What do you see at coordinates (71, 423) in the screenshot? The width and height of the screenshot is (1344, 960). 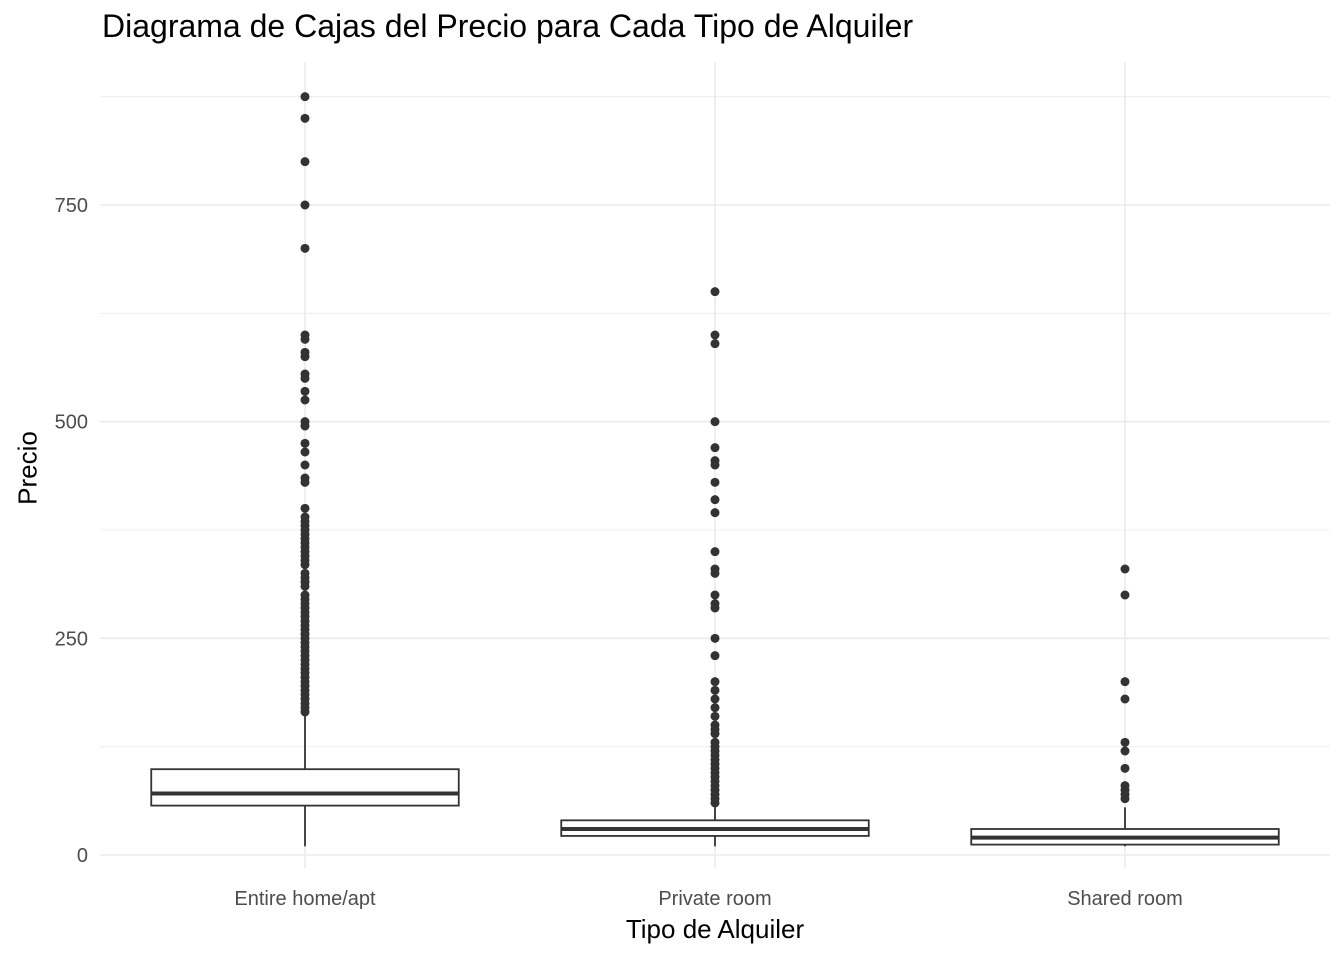 I see `y-tick-label: 500` at bounding box center [71, 423].